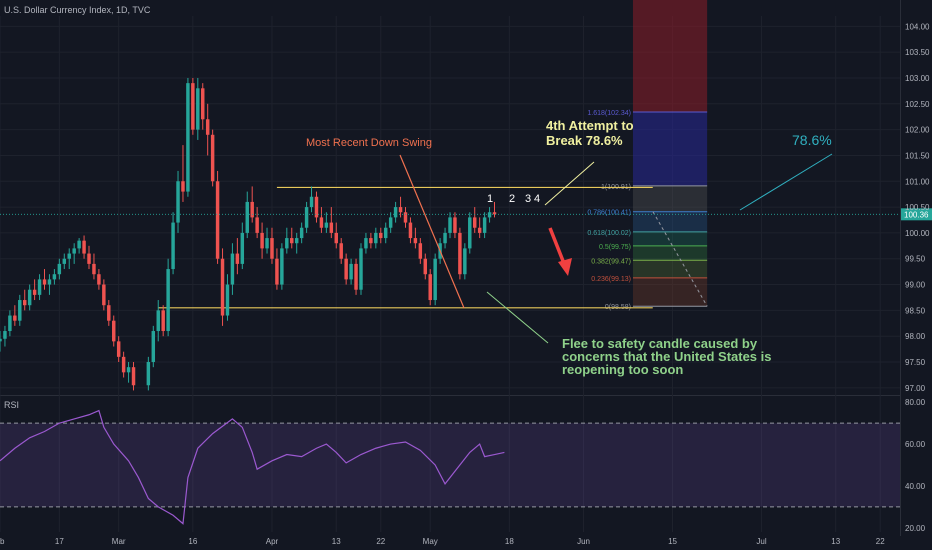 This screenshot has height=550, width=932. I want to click on flee-label-line2: concerns that the United States is, so click(667, 356).